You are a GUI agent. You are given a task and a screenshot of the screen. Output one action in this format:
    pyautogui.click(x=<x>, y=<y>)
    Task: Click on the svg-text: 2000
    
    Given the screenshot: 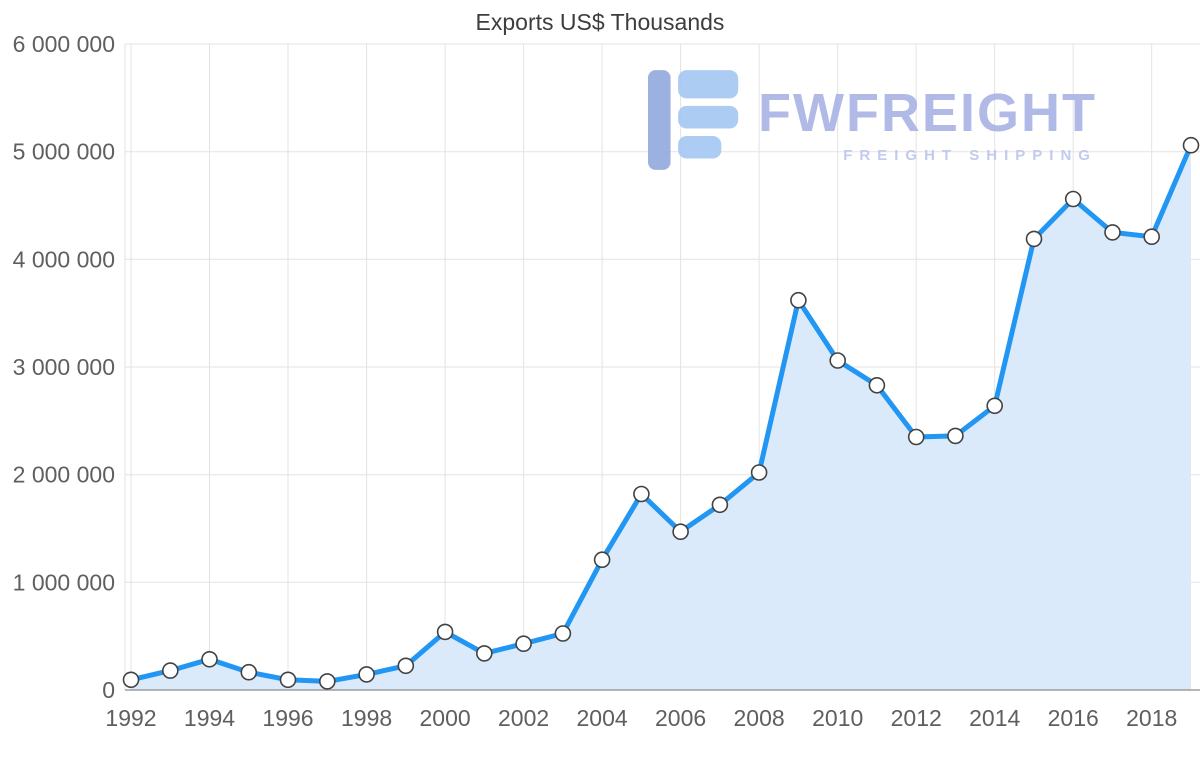 What is the action you would take?
    pyautogui.click(x=445, y=718)
    